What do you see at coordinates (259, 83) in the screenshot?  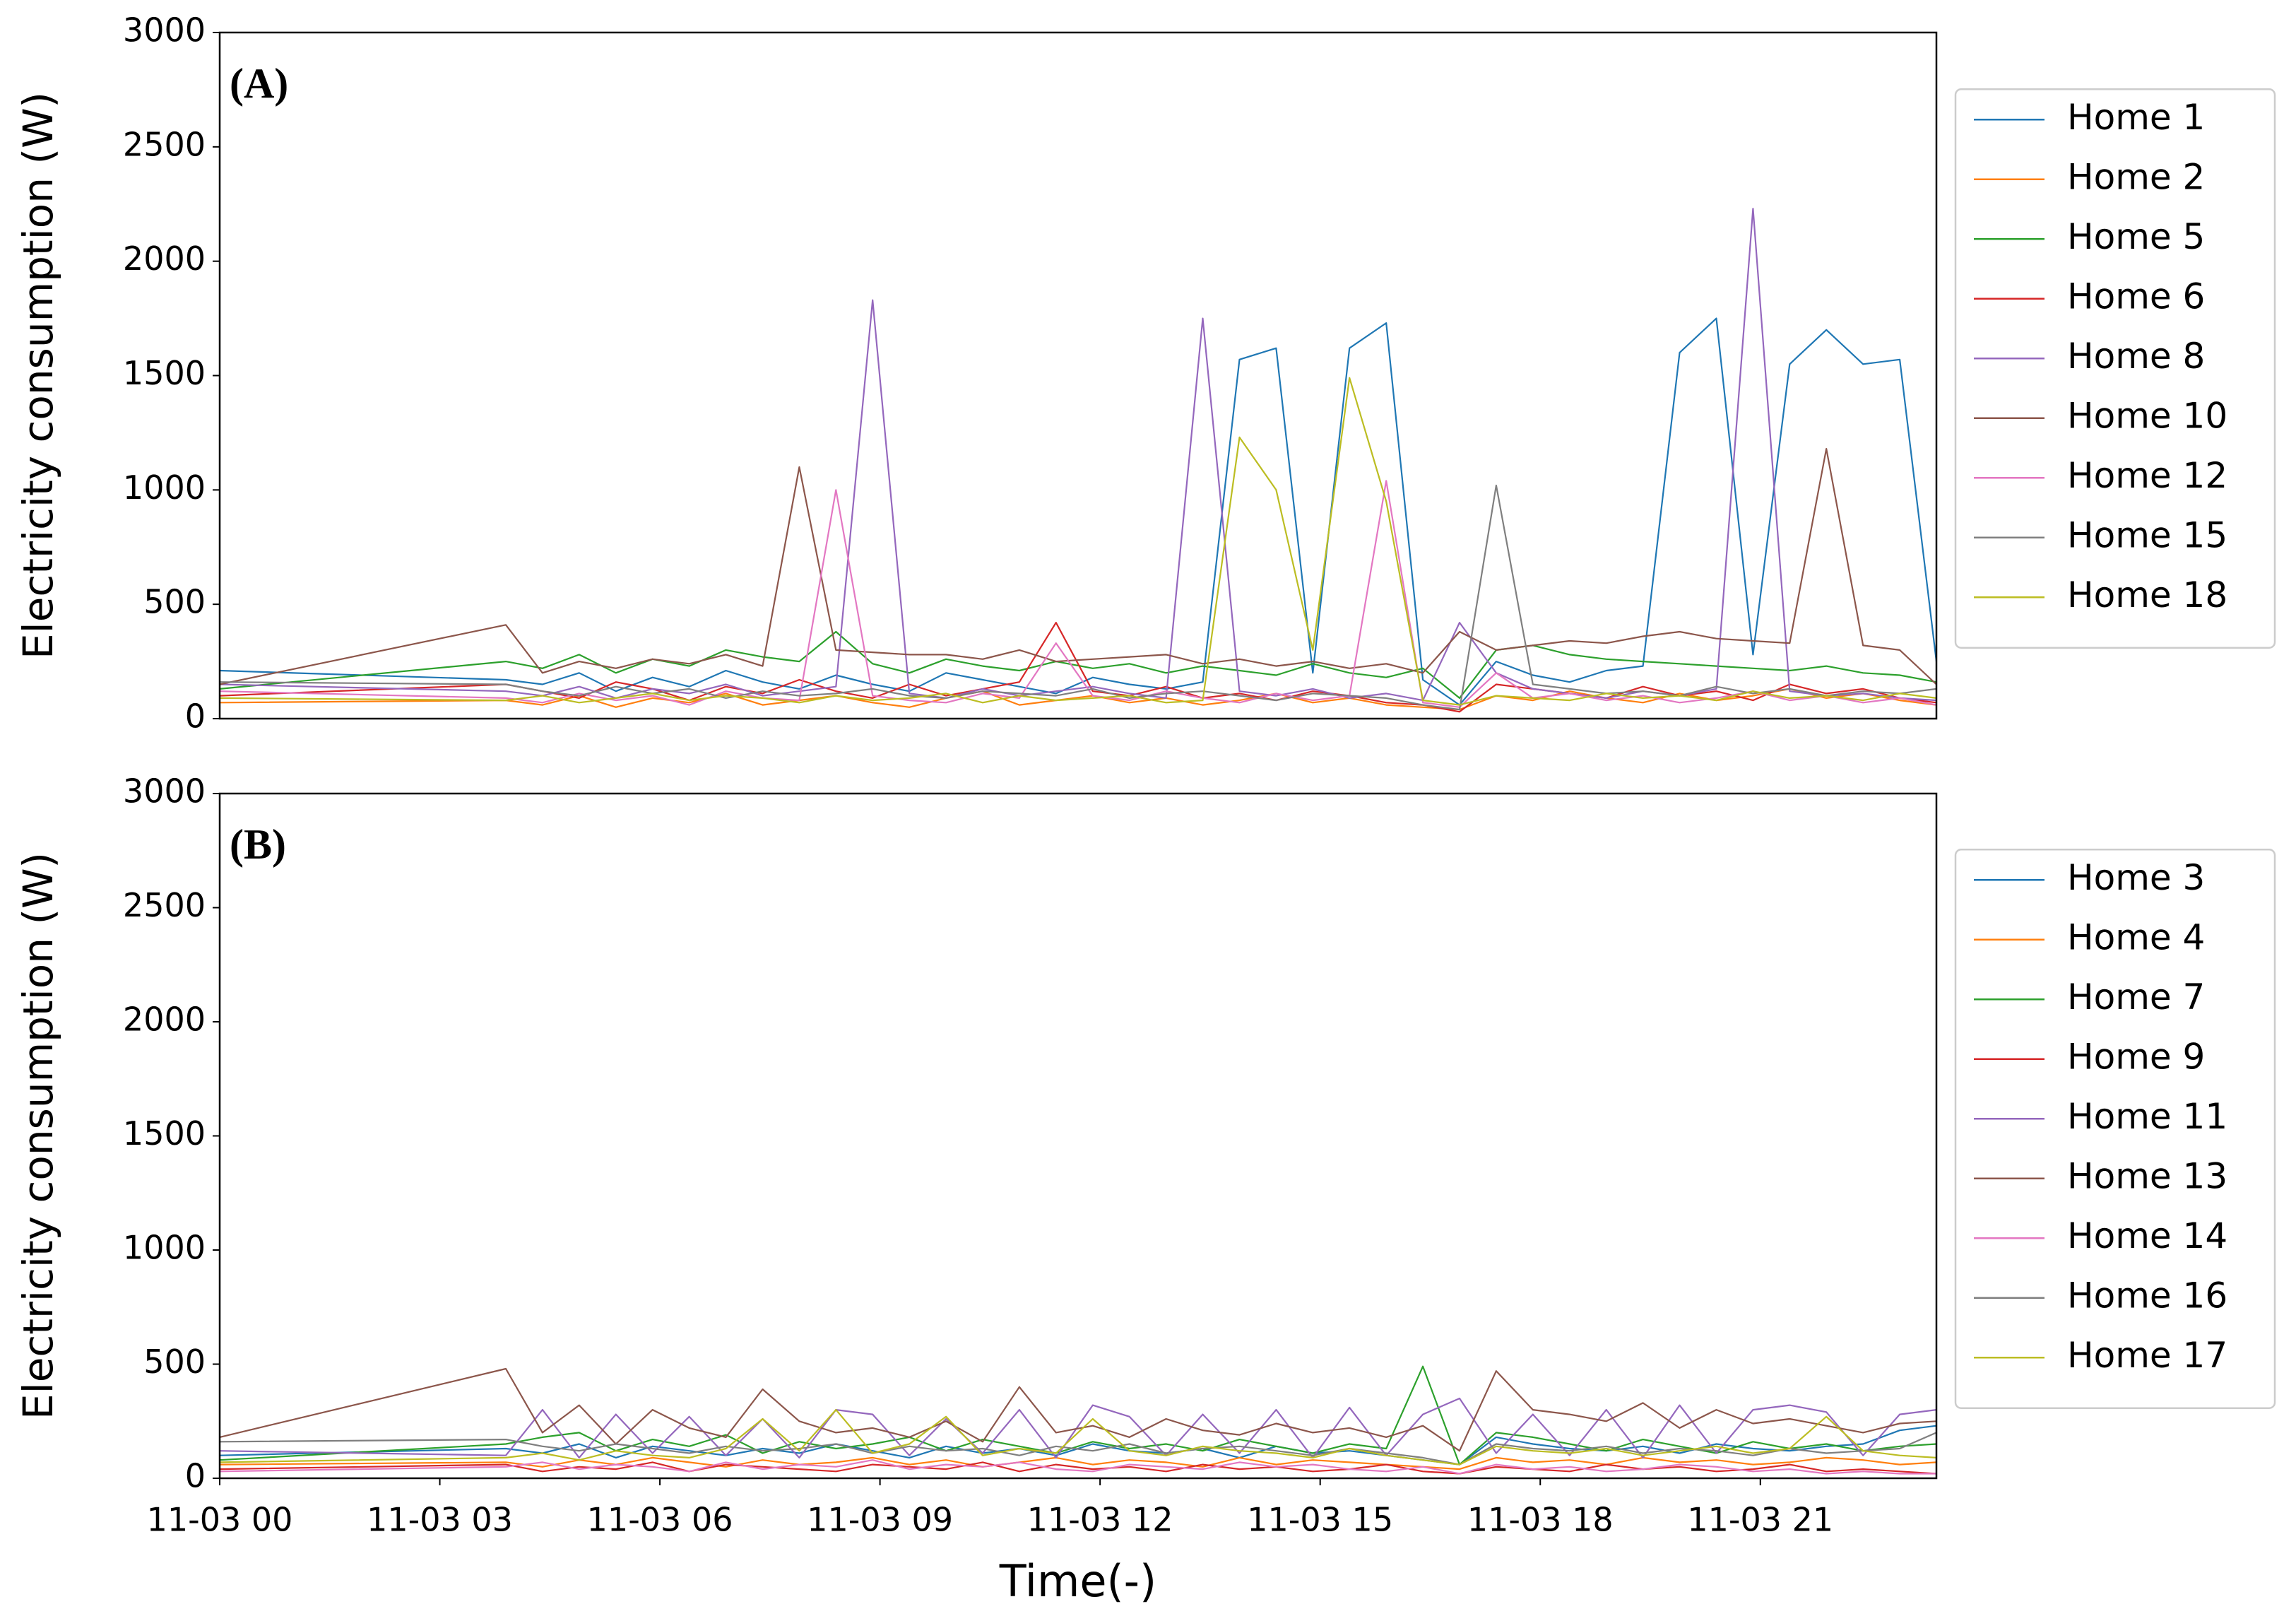 I see `panel-label: (A)` at bounding box center [259, 83].